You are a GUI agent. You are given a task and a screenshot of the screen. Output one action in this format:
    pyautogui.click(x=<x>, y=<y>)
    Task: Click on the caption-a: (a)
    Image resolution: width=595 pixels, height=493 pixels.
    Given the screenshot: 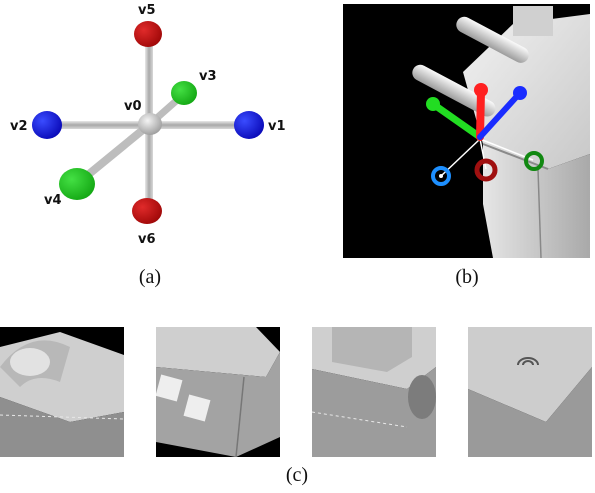 What is the action you would take?
    pyautogui.click(x=150, y=277)
    